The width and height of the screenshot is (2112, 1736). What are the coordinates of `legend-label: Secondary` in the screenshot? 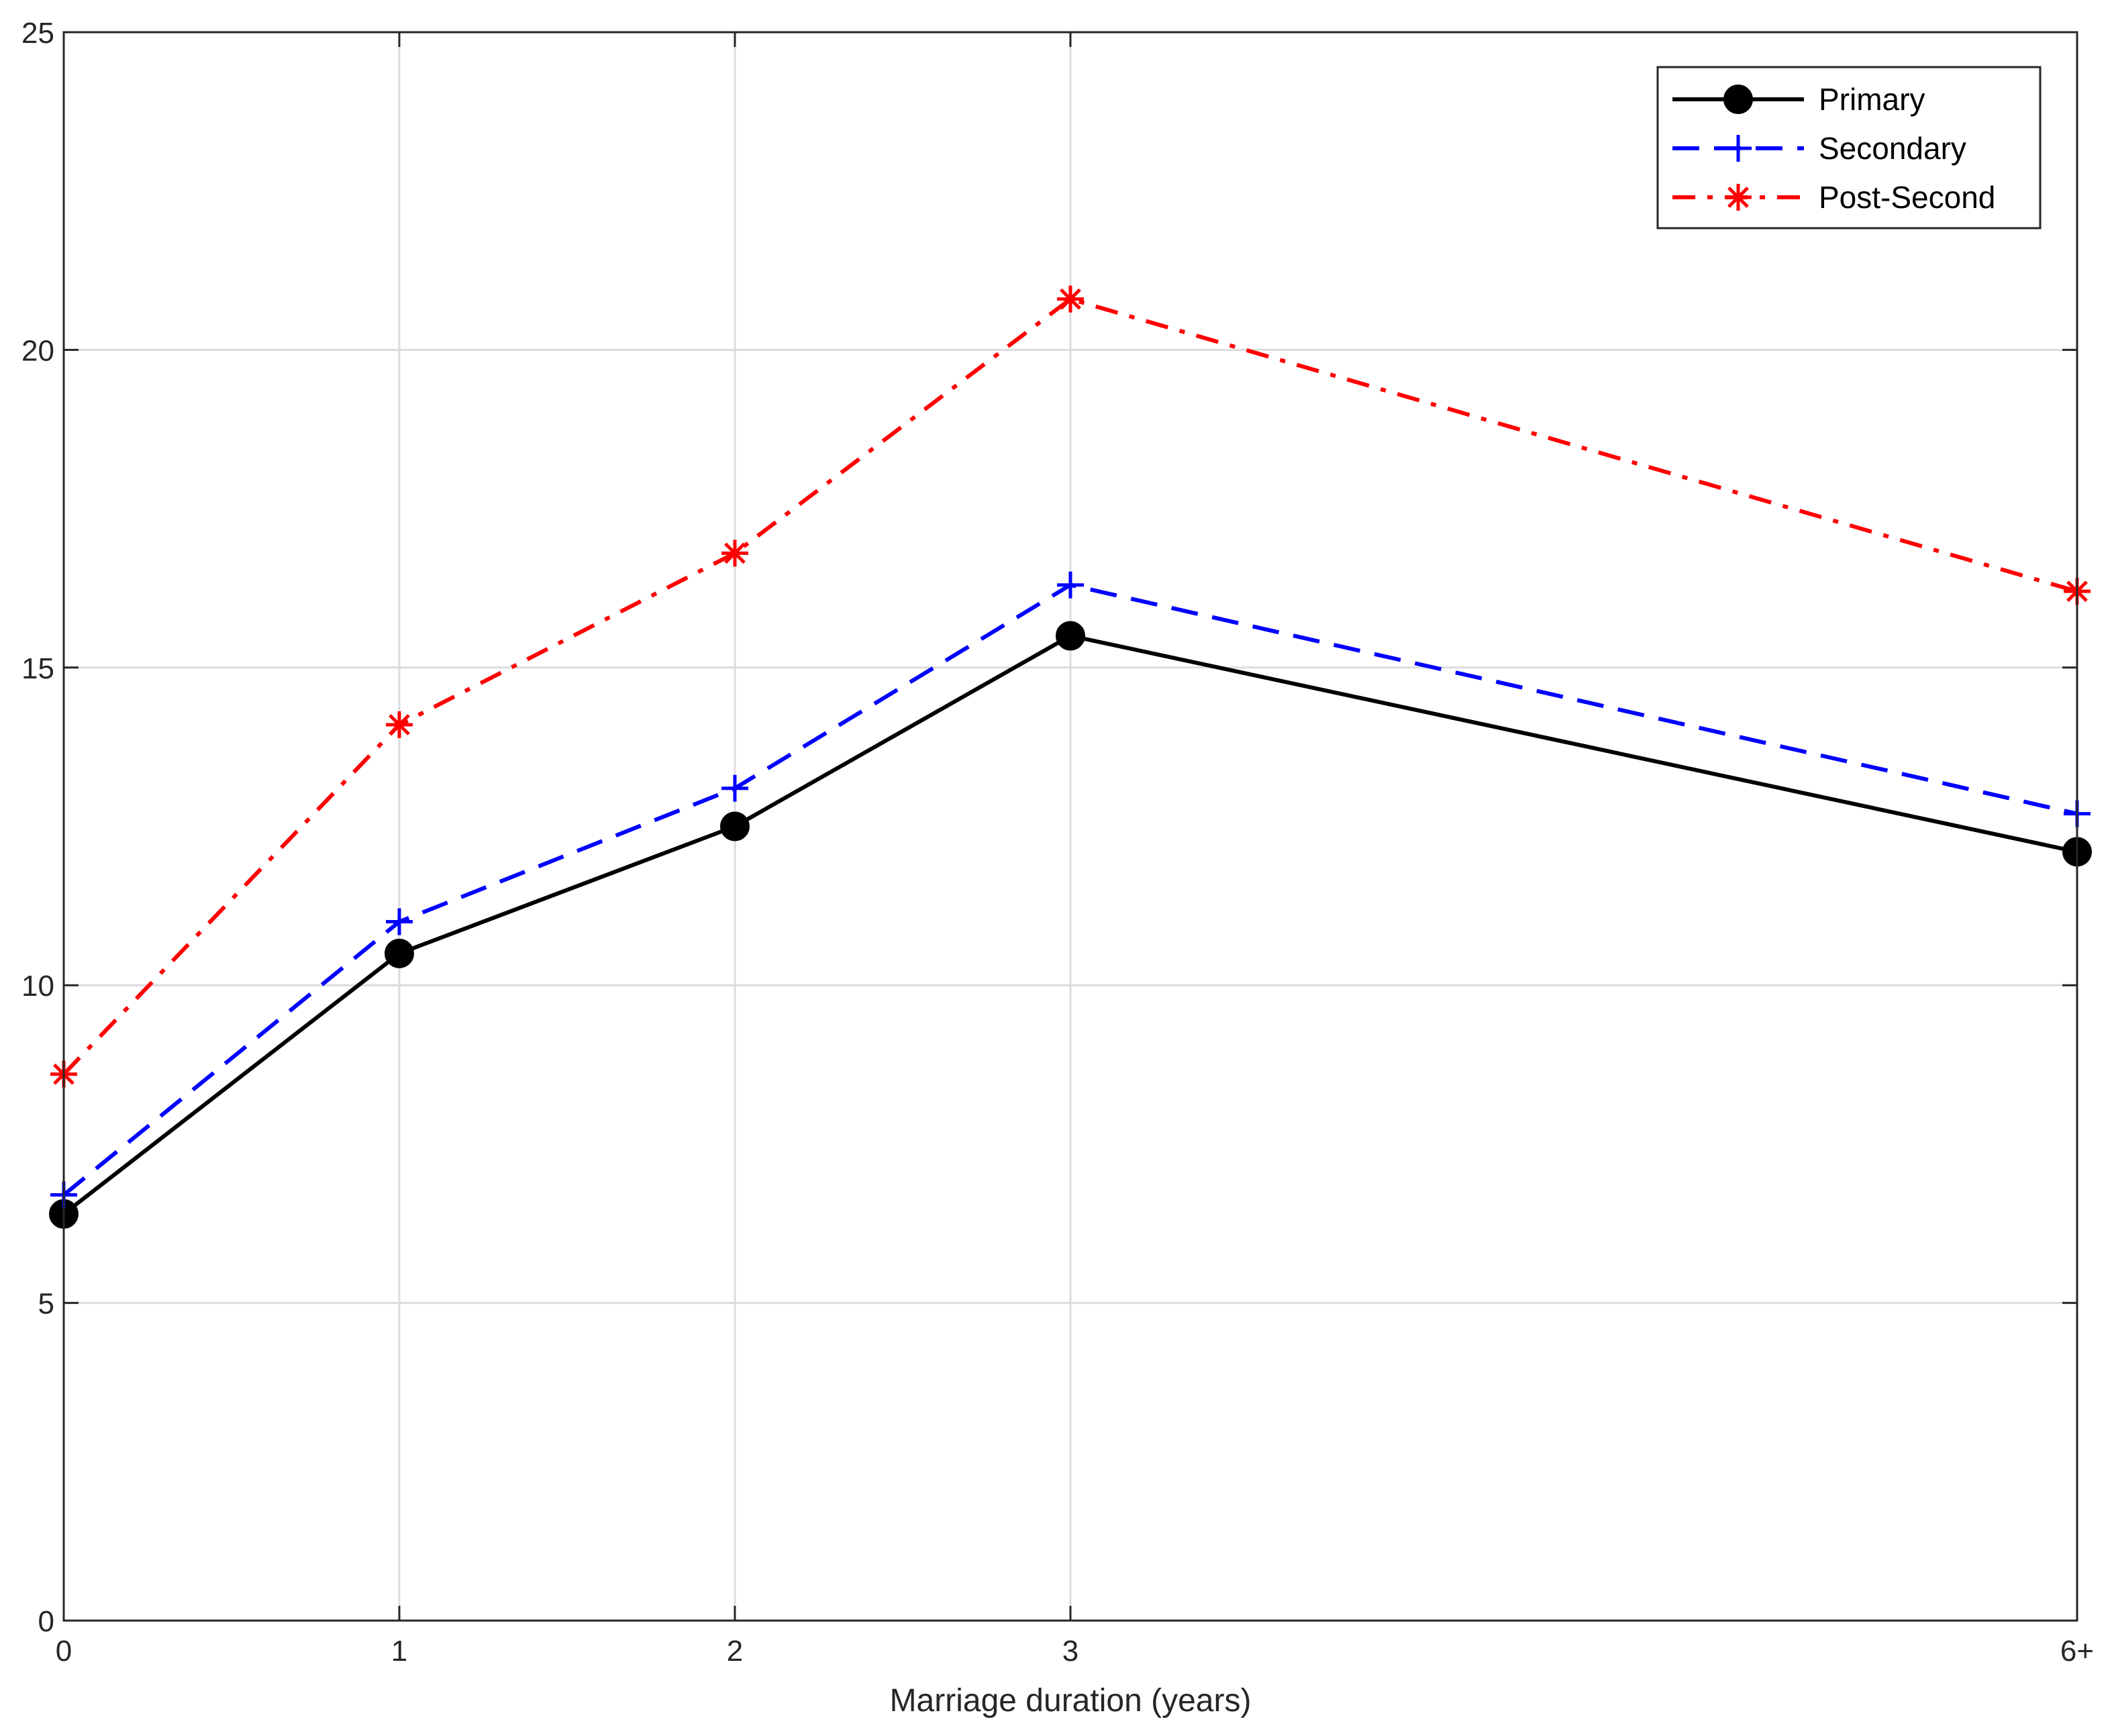 It's located at (1892, 148).